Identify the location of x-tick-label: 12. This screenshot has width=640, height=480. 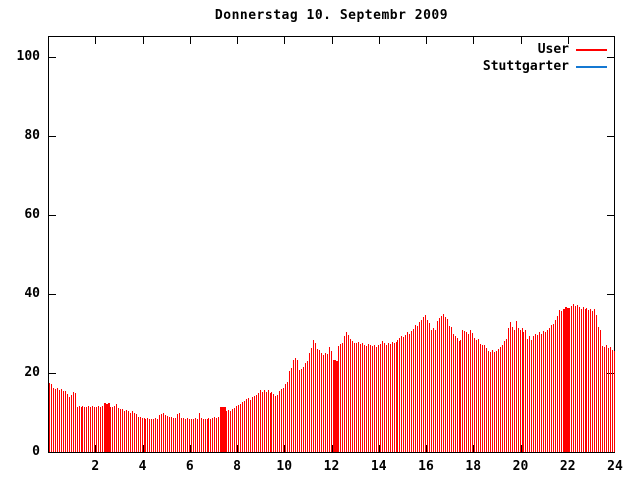
(331, 466).